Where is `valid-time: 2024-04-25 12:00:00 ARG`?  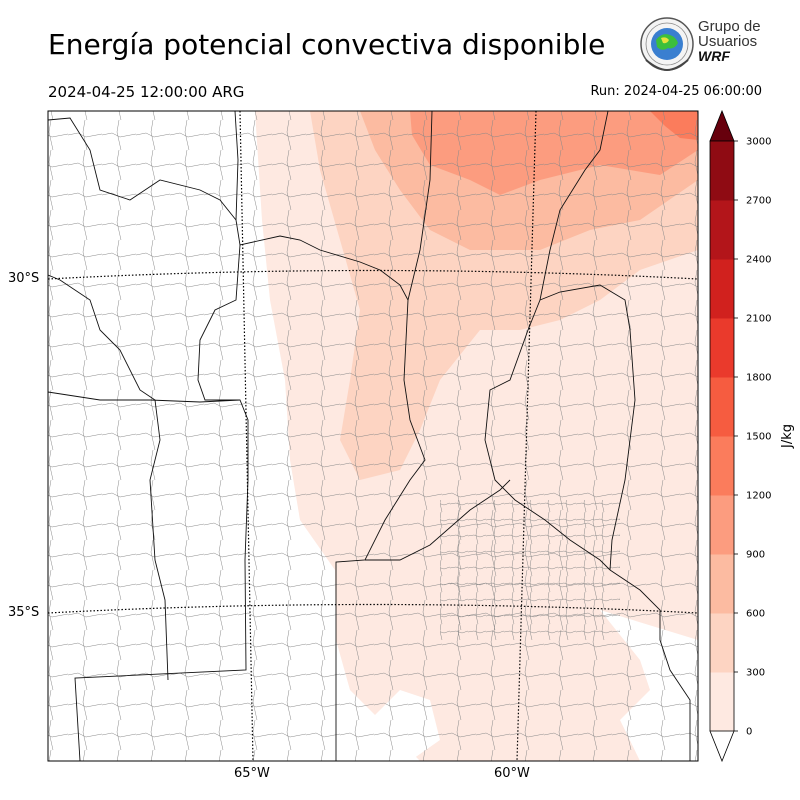 valid-time: 2024-04-25 12:00:00 ARG is located at coordinates (146, 92).